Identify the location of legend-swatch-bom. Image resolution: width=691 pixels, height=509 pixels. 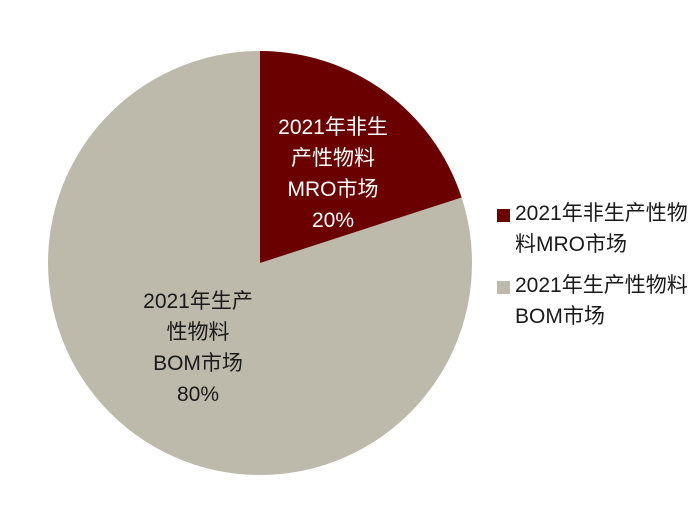
(503, 287).